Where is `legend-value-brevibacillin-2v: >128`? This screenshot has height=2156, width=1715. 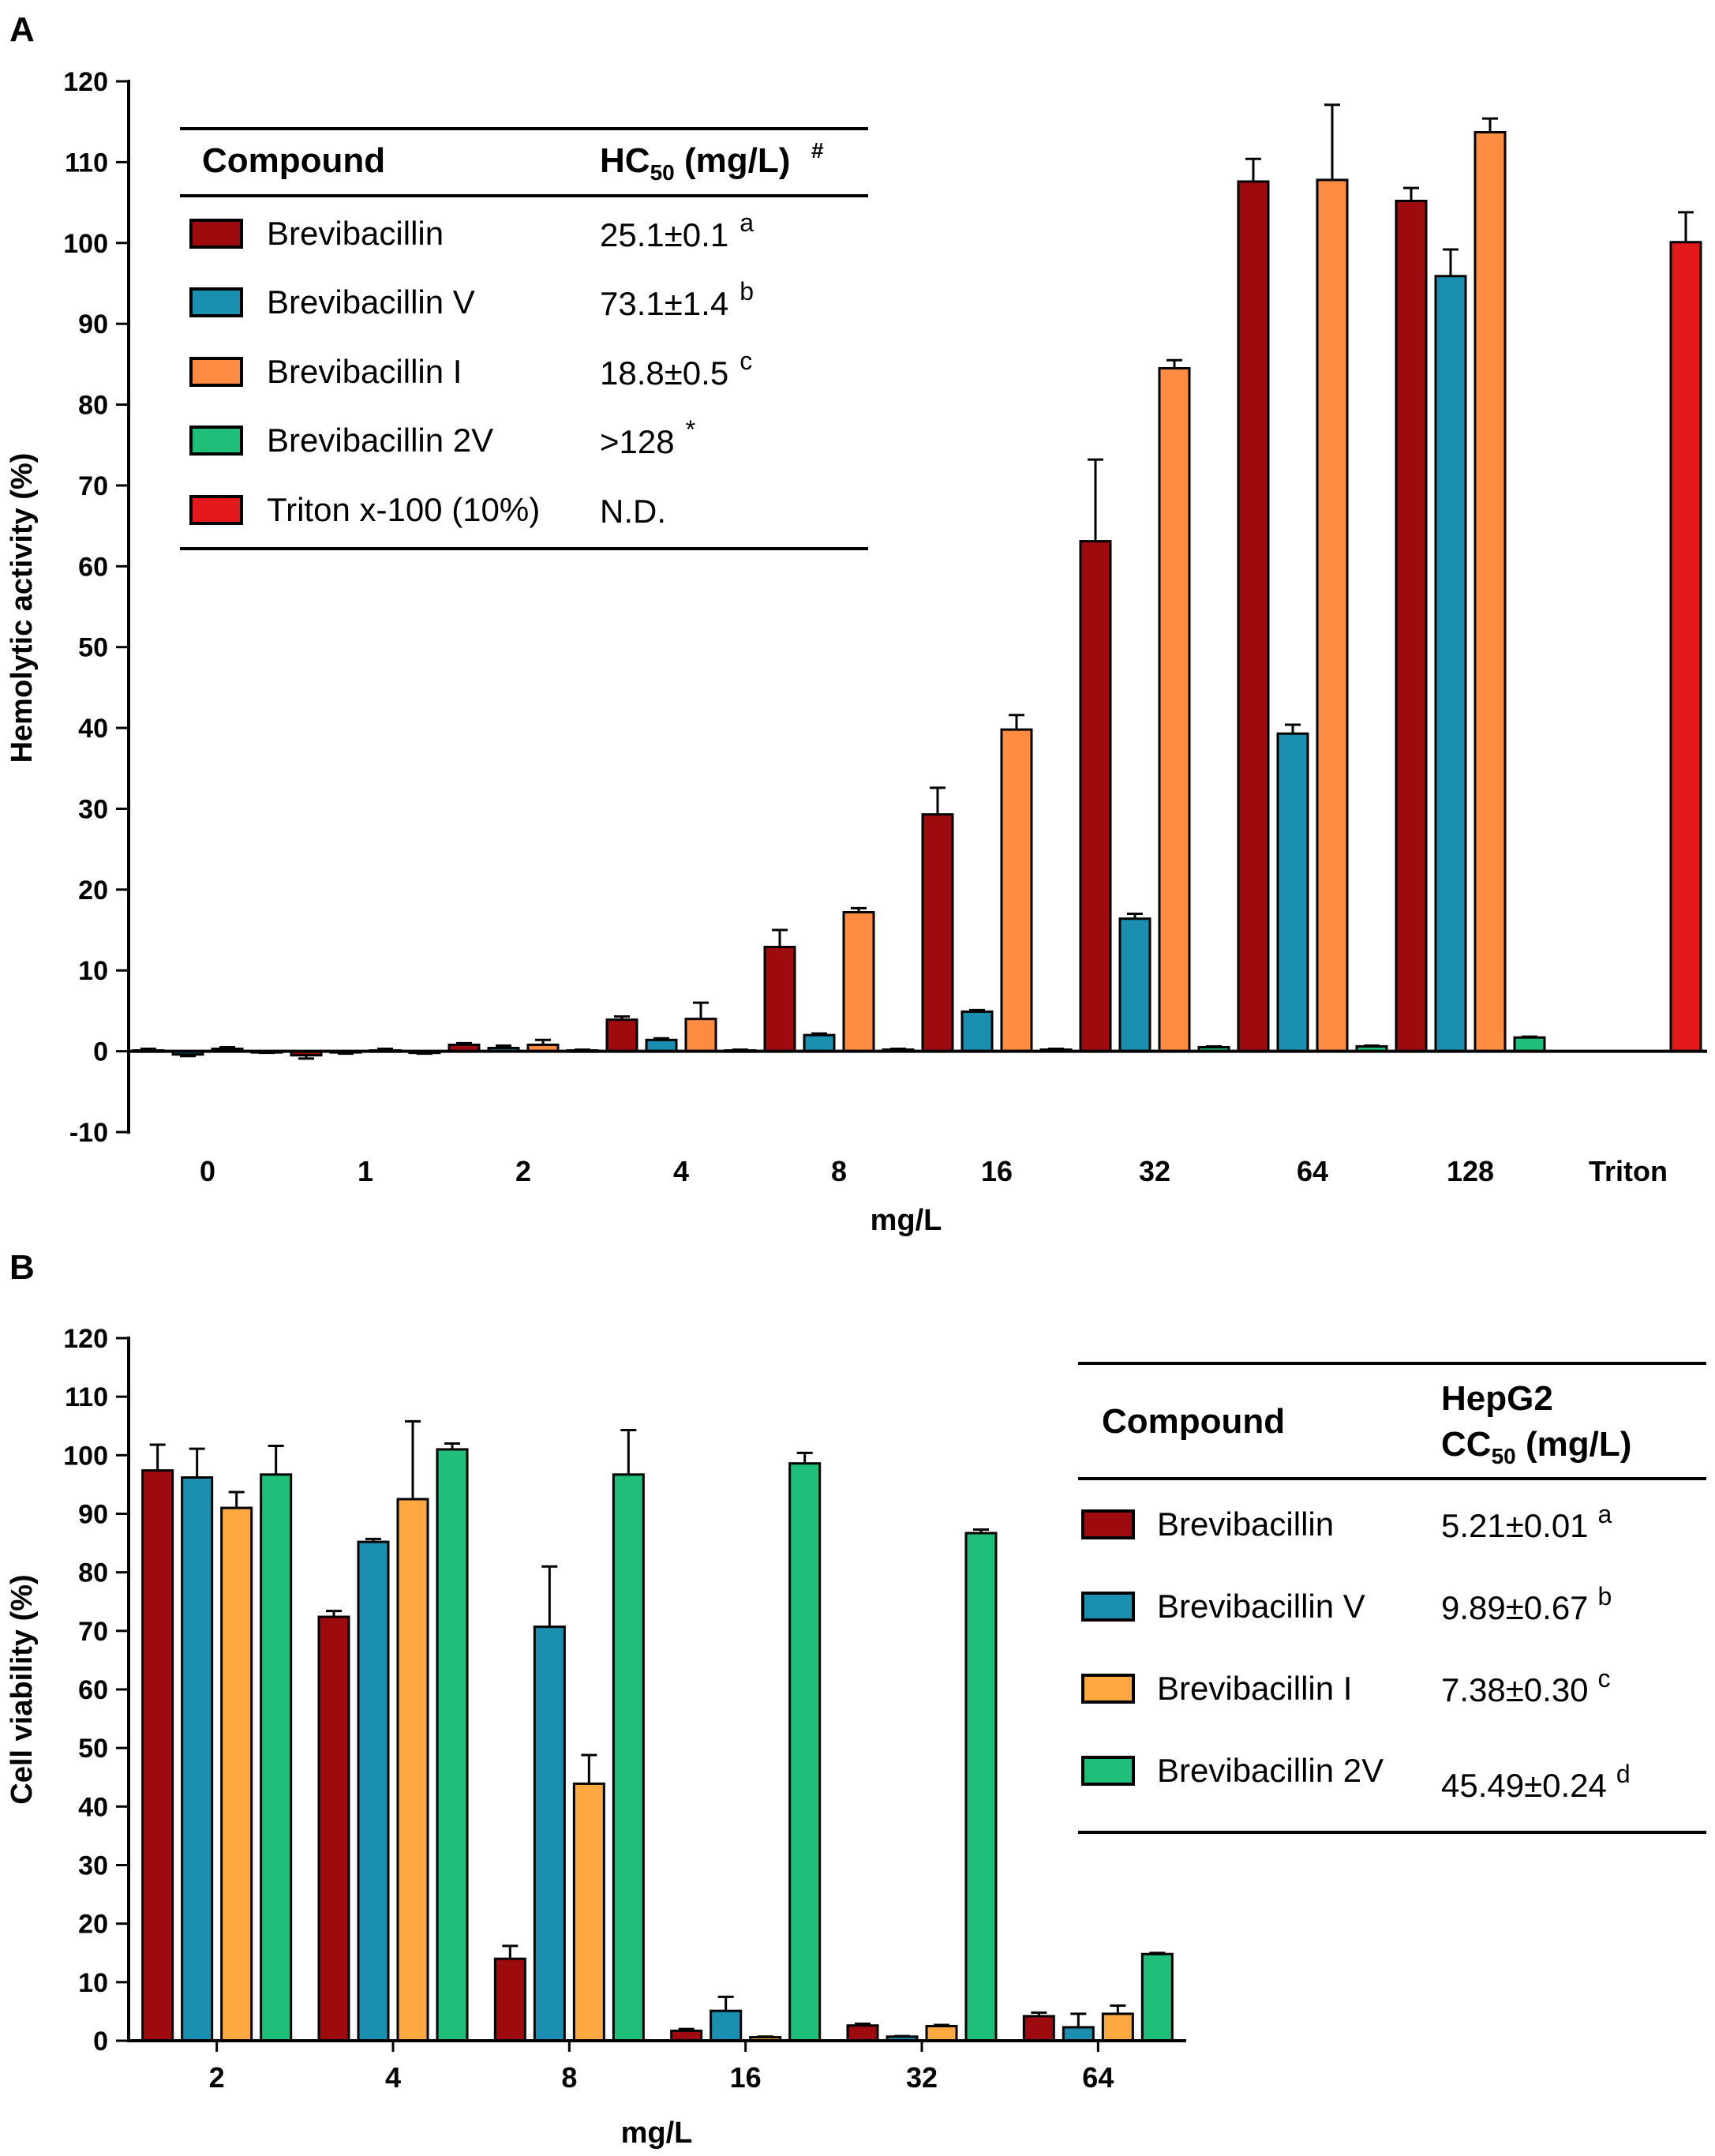
legend-value-brevibacillin-2v: >128 is located at coordinates (637, 441).